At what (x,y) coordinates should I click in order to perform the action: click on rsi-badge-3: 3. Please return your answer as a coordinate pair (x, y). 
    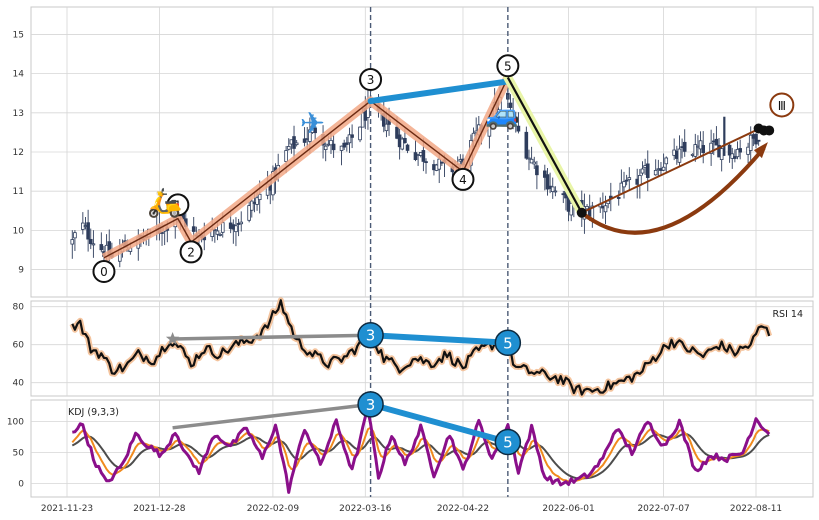
    Looking at the image, I should click on (370, 335).